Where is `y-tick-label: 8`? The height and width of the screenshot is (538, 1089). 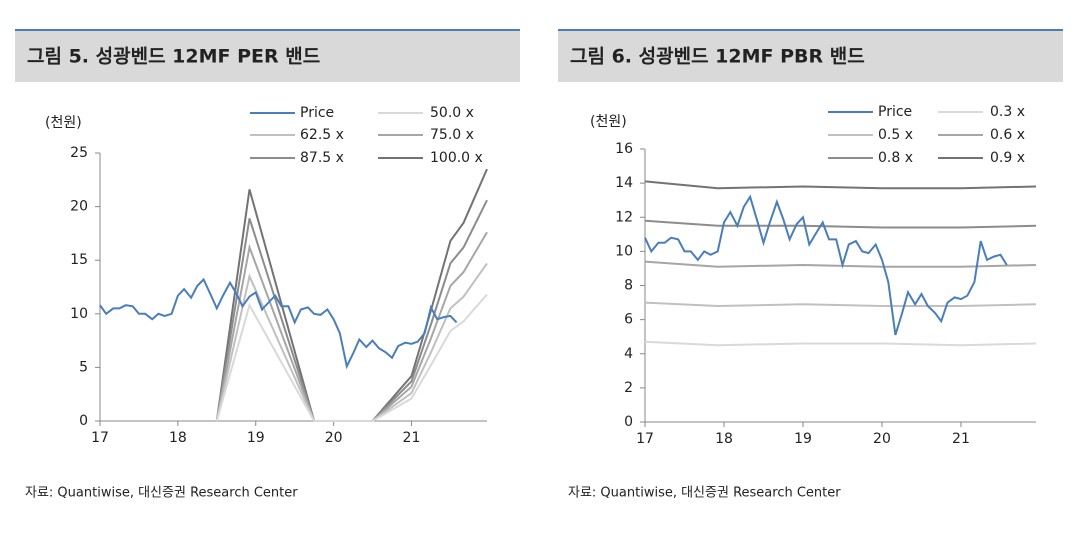
y-tick-label: 8 is located at coordinates (628, 286).